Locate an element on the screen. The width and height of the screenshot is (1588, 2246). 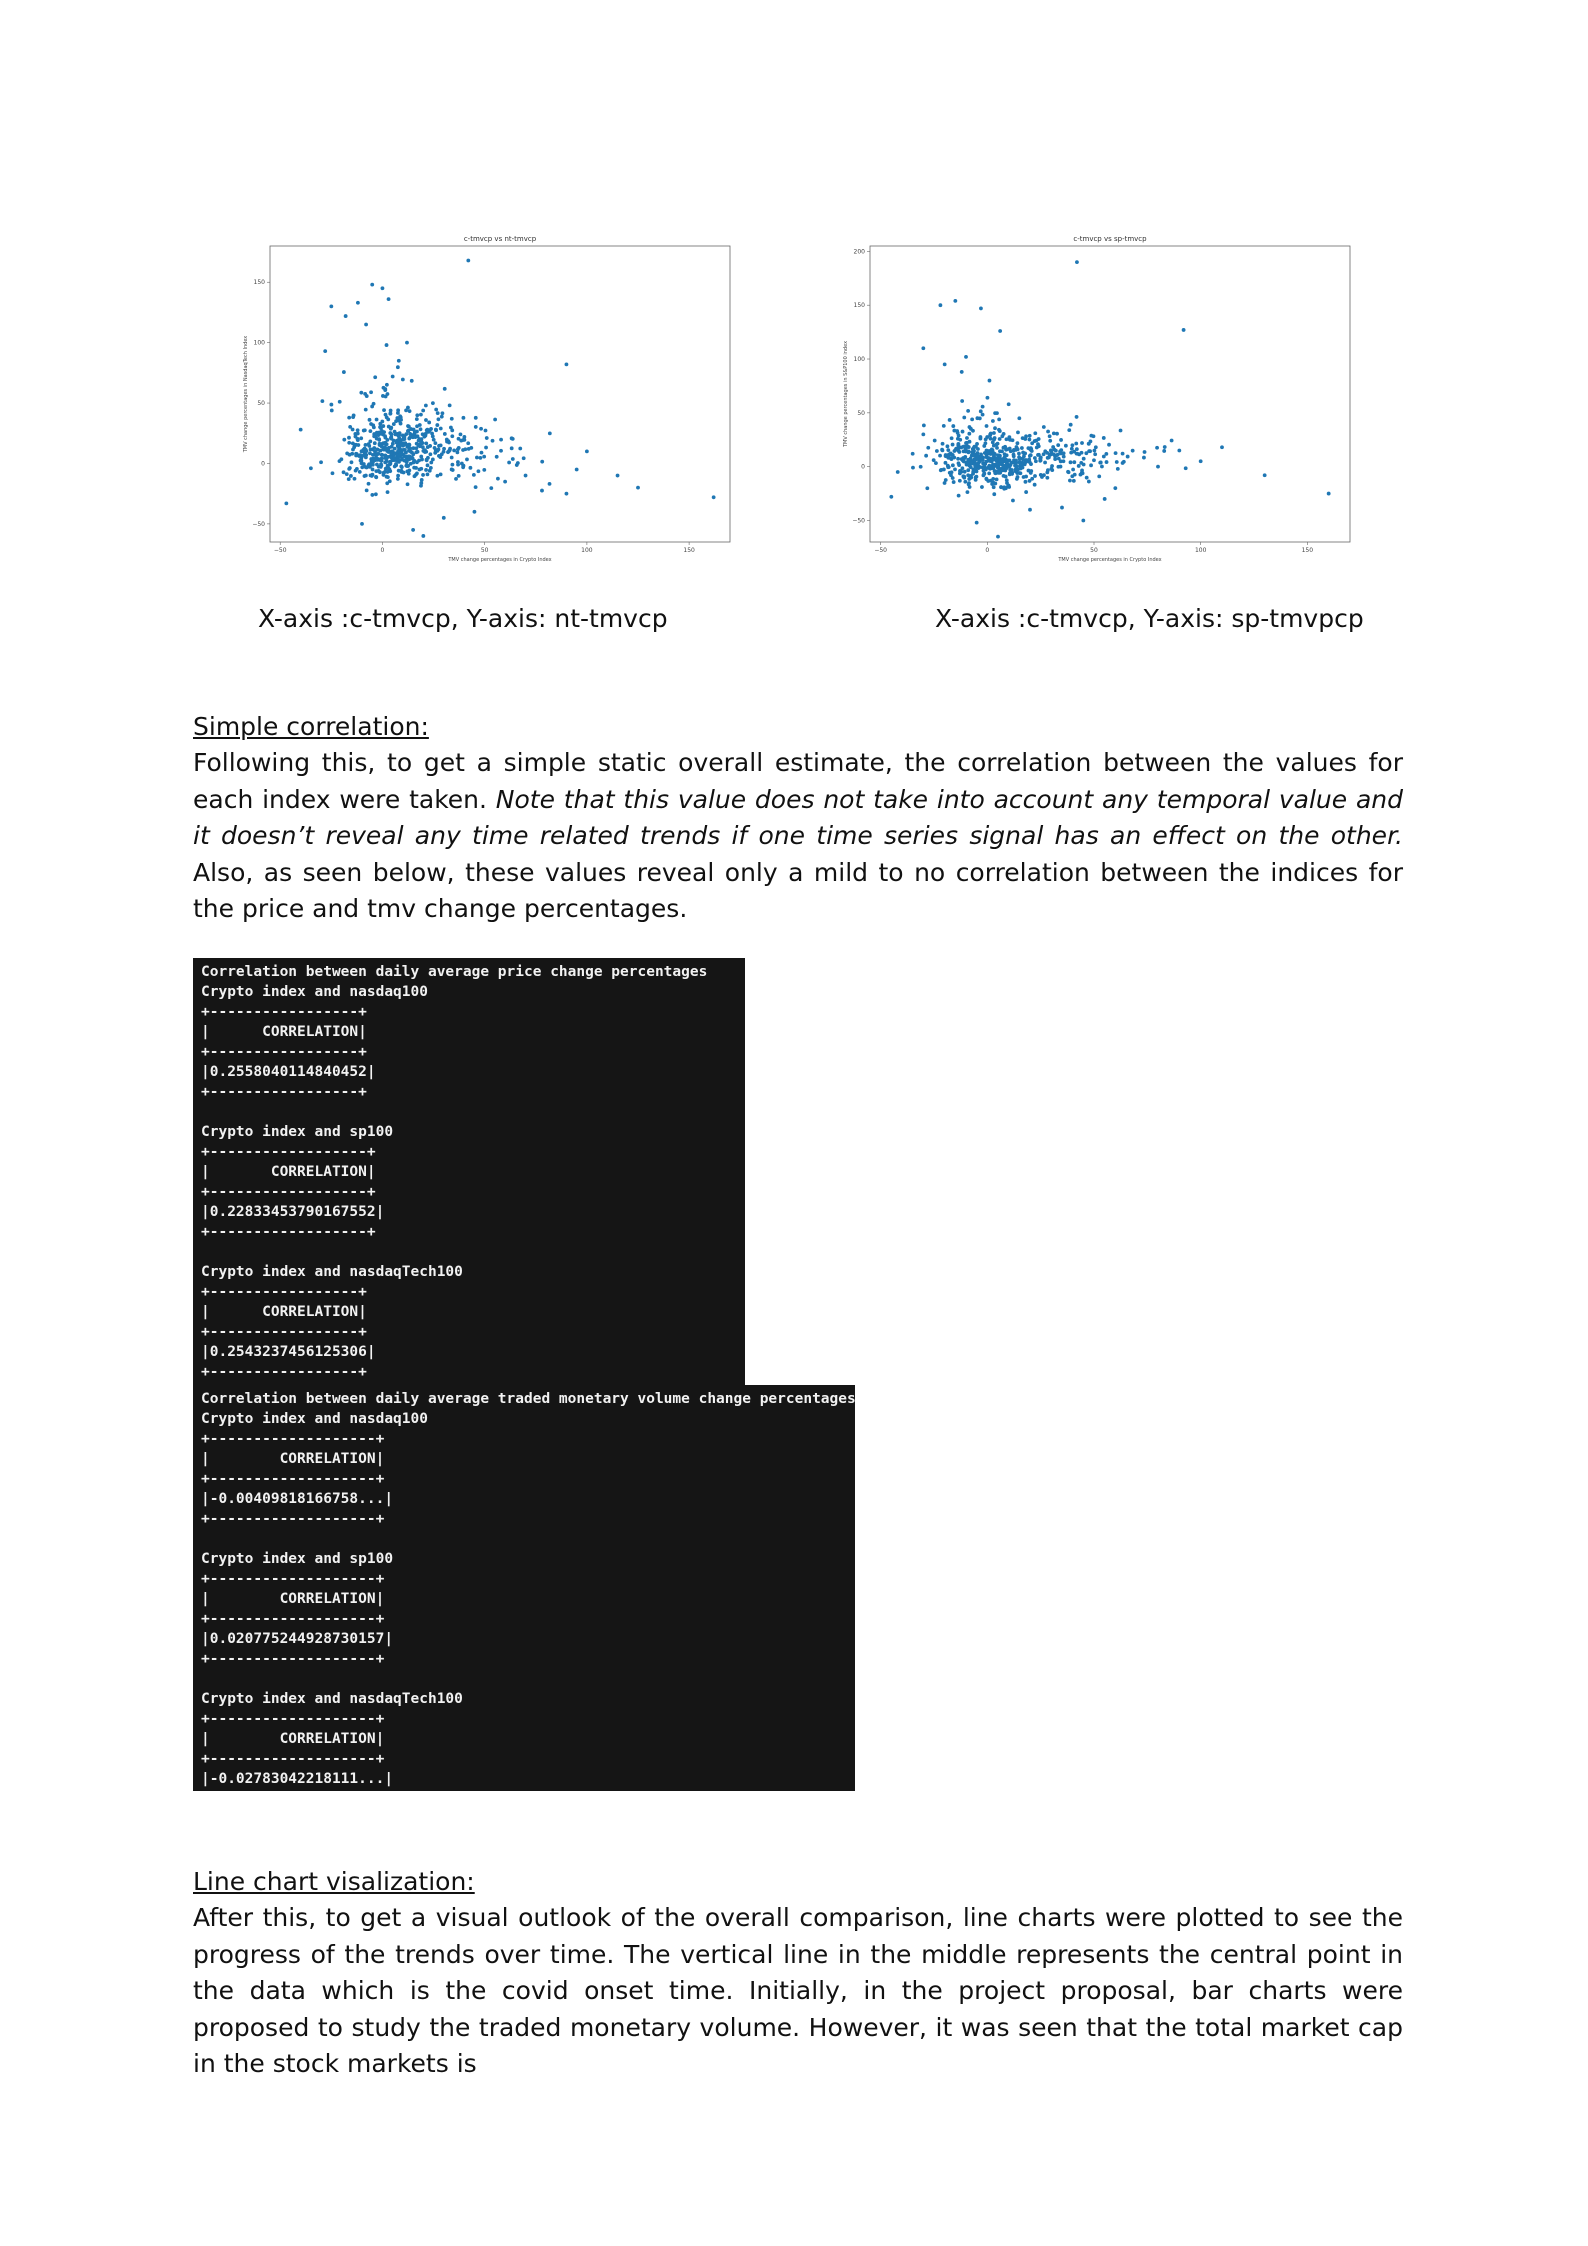
terminal-line: +-----------------+ is located at coordinates (284, 1372).